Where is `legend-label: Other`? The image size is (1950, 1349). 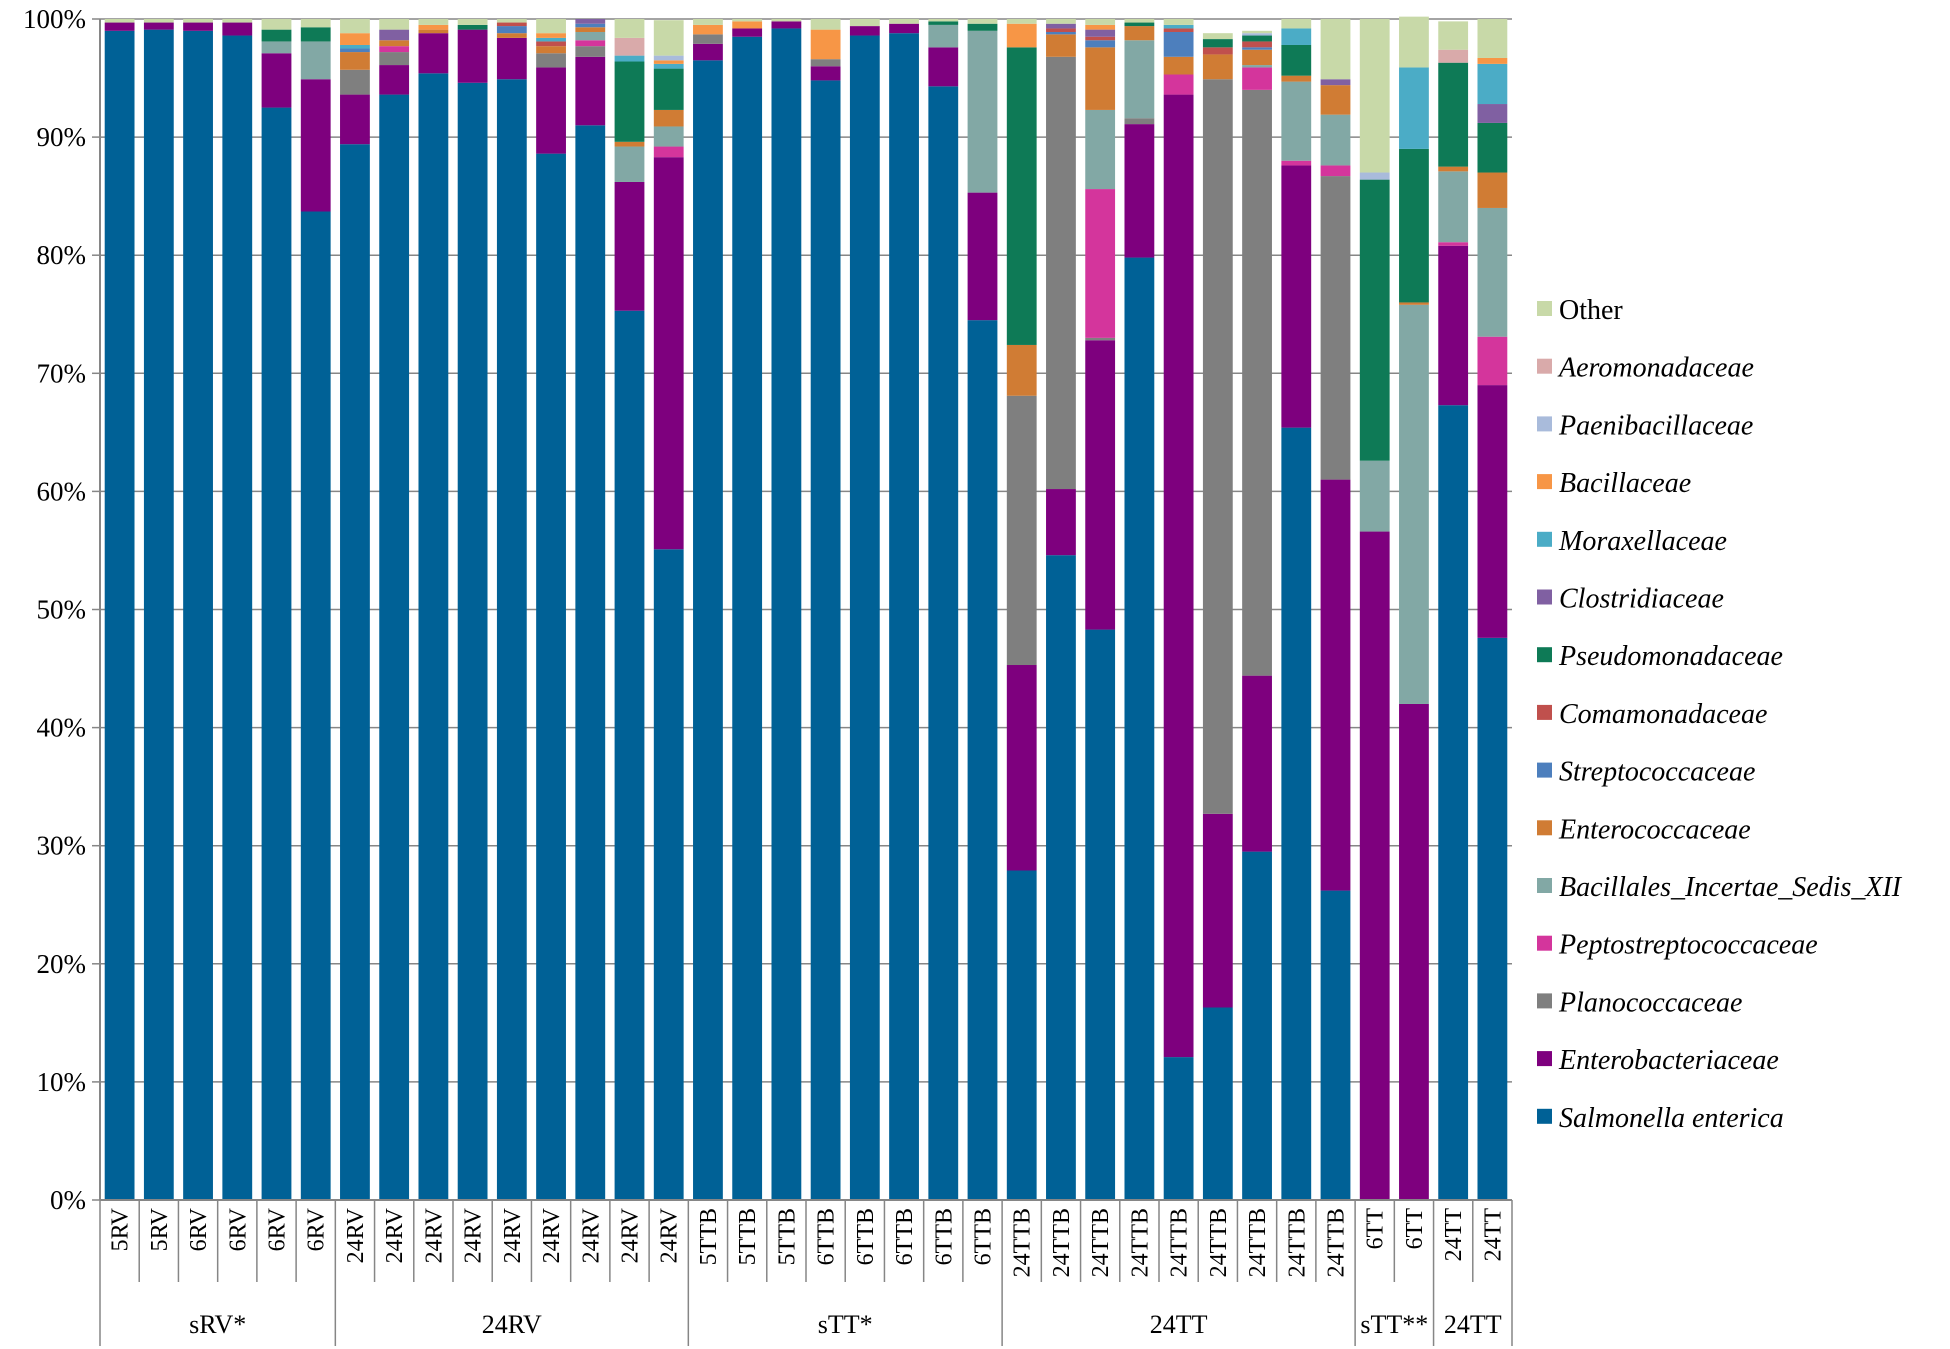 legend-label: Other is located at coordinates (1591, 310).